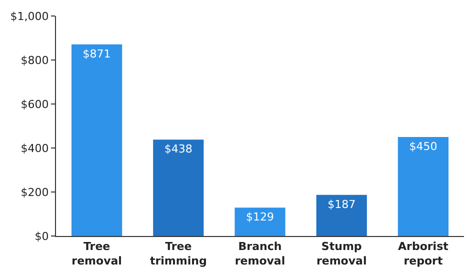 This screenshot has width=474, height=280. I want to click on x-tick-label: Tree trimming, so click(178, 254).